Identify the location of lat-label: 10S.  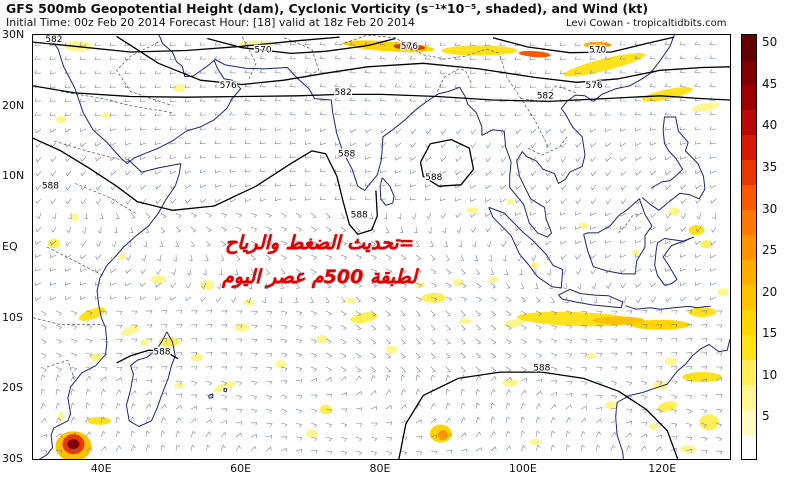
(12, 317).